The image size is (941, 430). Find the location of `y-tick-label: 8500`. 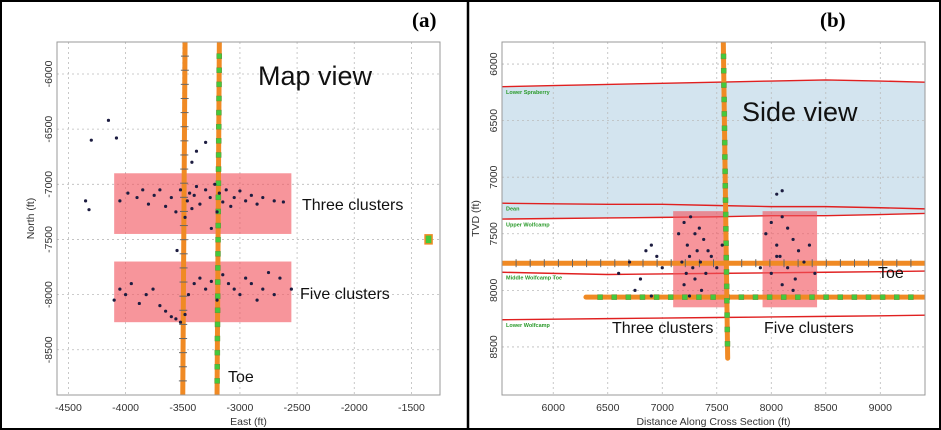

y-tick-label: 8500 is located at coordinates (494, 347).